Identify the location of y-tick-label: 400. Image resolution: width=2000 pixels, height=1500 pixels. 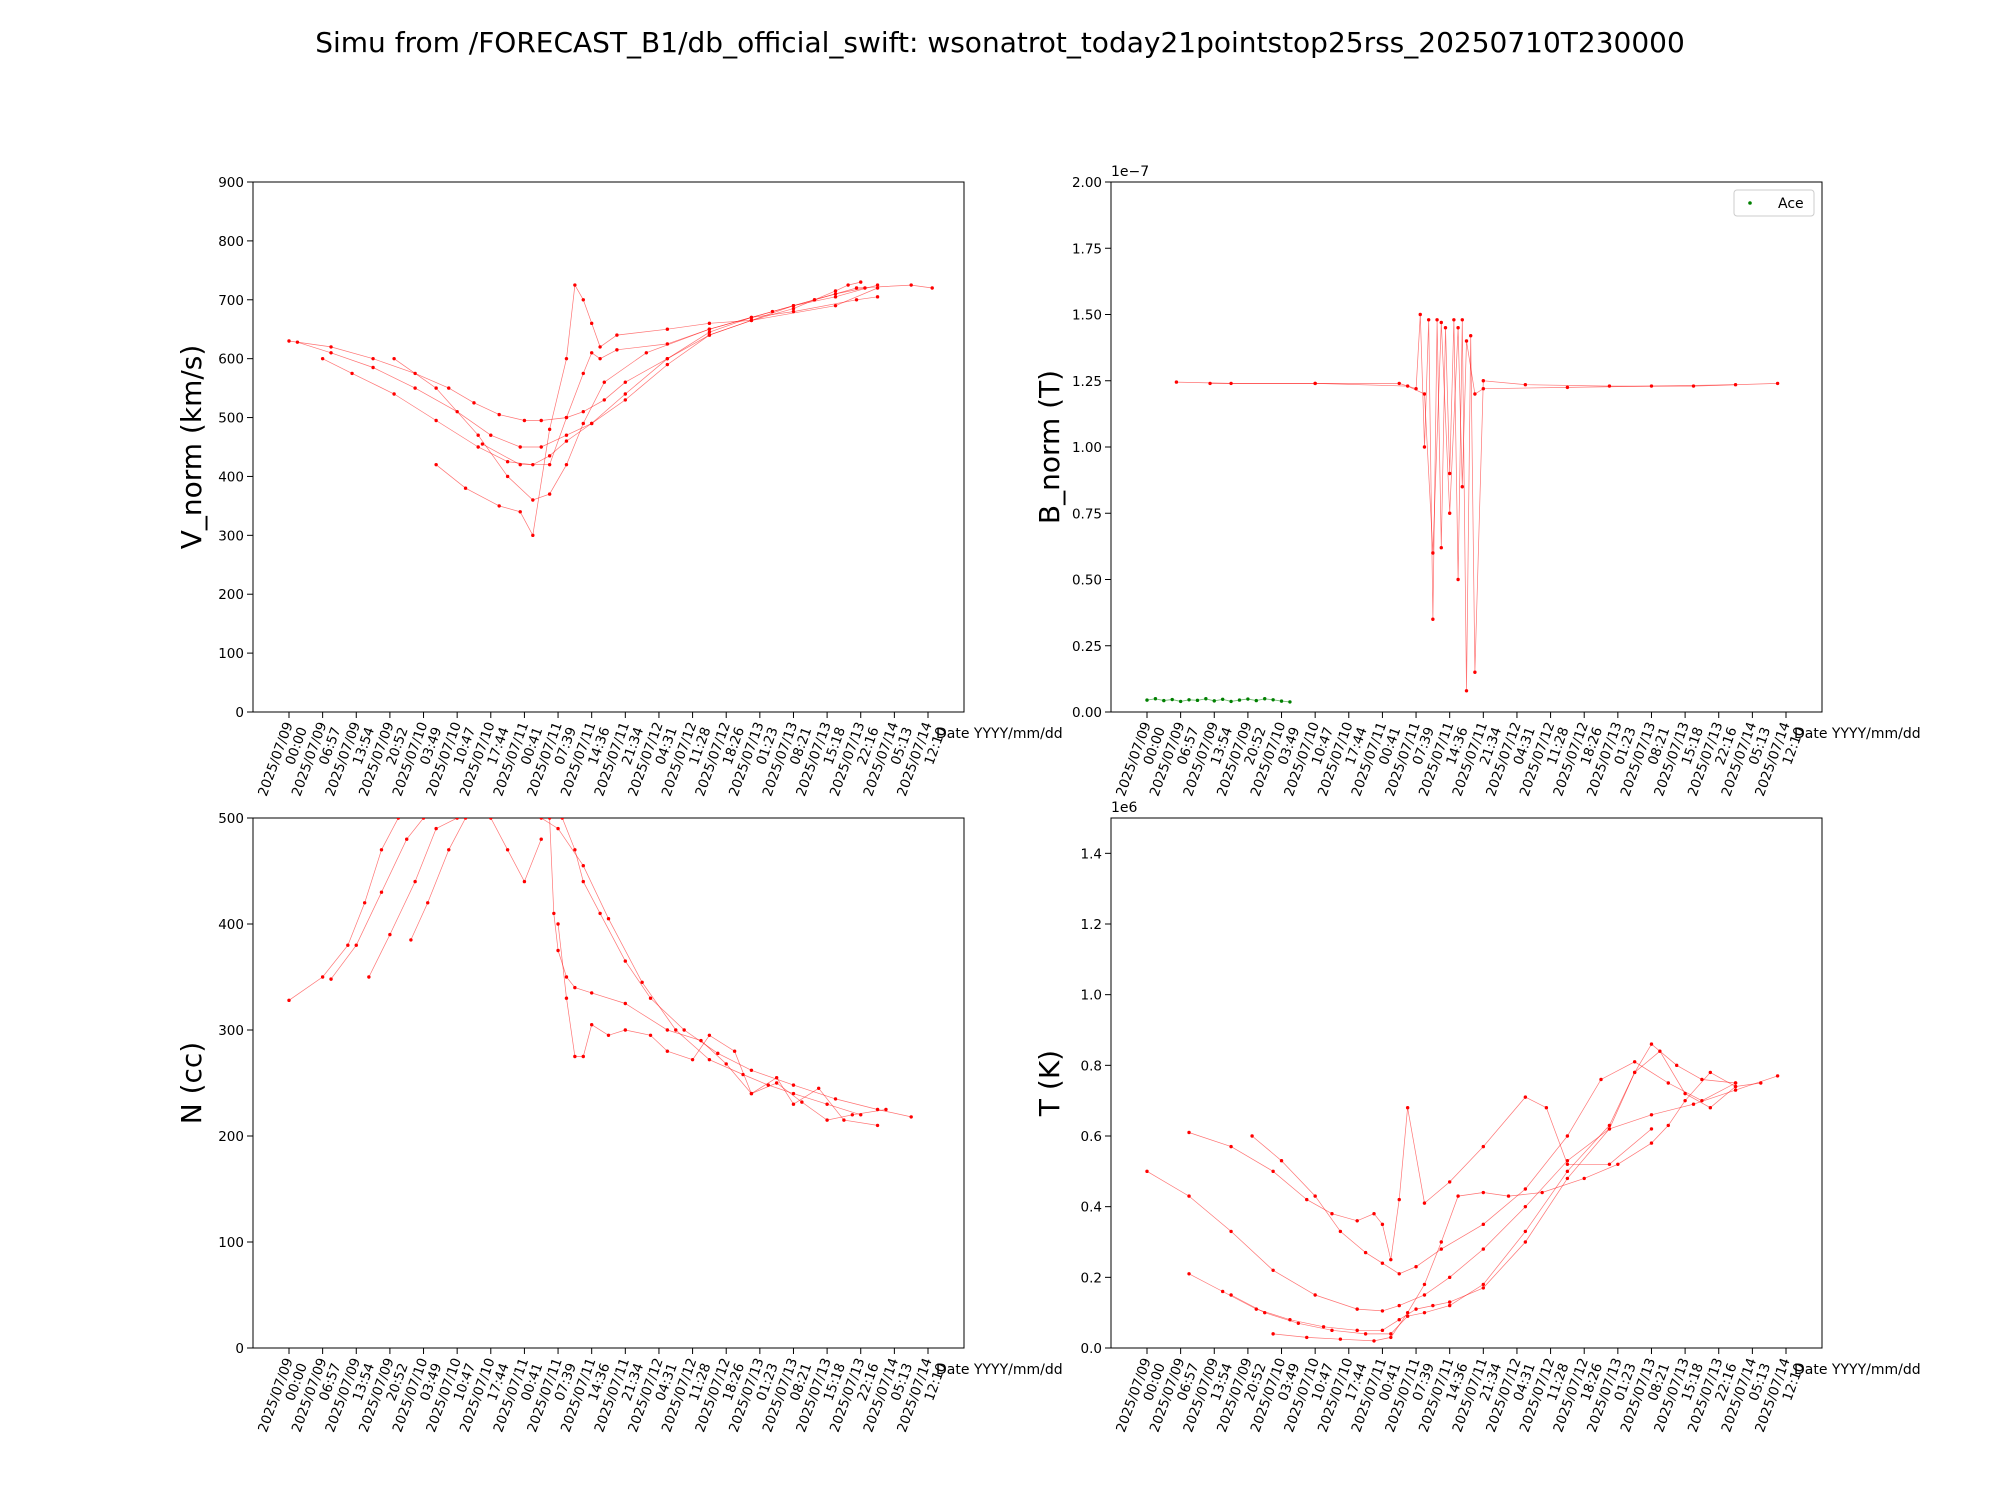
(231, 925).